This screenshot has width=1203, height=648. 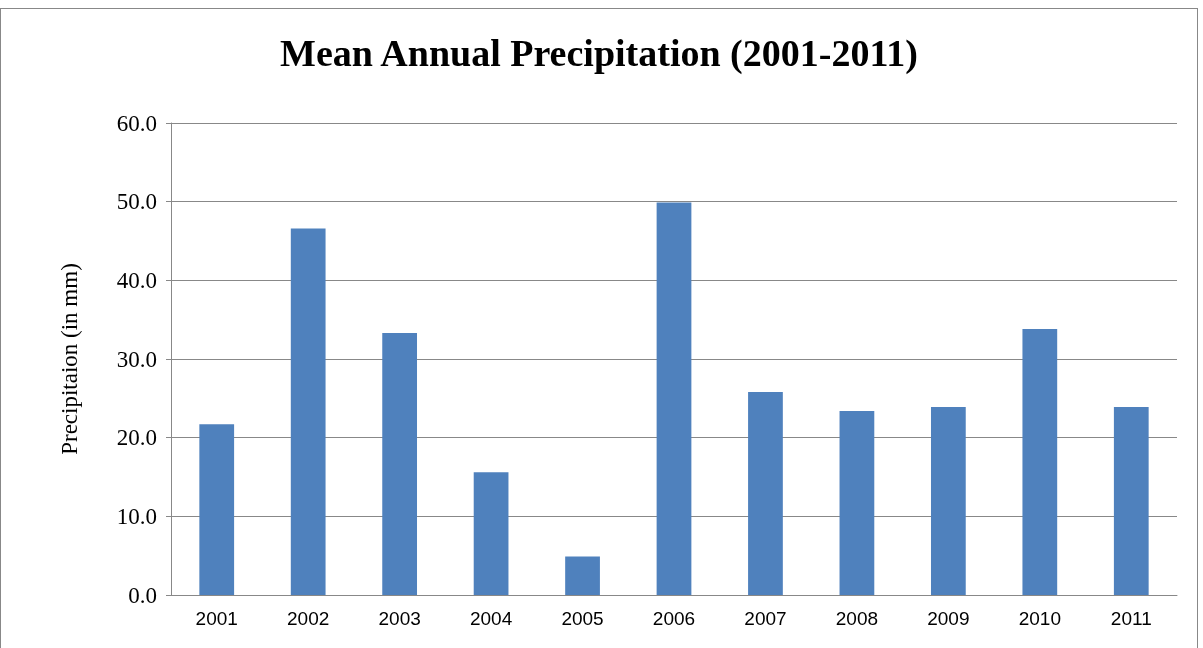 I want to click on y-tick-label: 60.0, so click(x=136, y=123).